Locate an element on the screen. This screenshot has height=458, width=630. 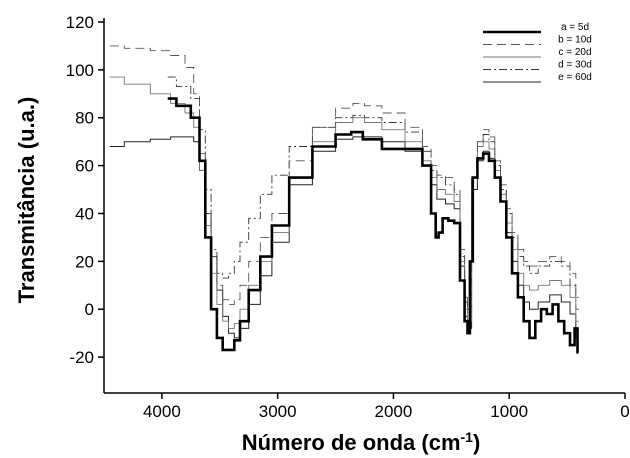
x-axis-label: Número de onda (cm-1) is located at coordinates (361, 442).